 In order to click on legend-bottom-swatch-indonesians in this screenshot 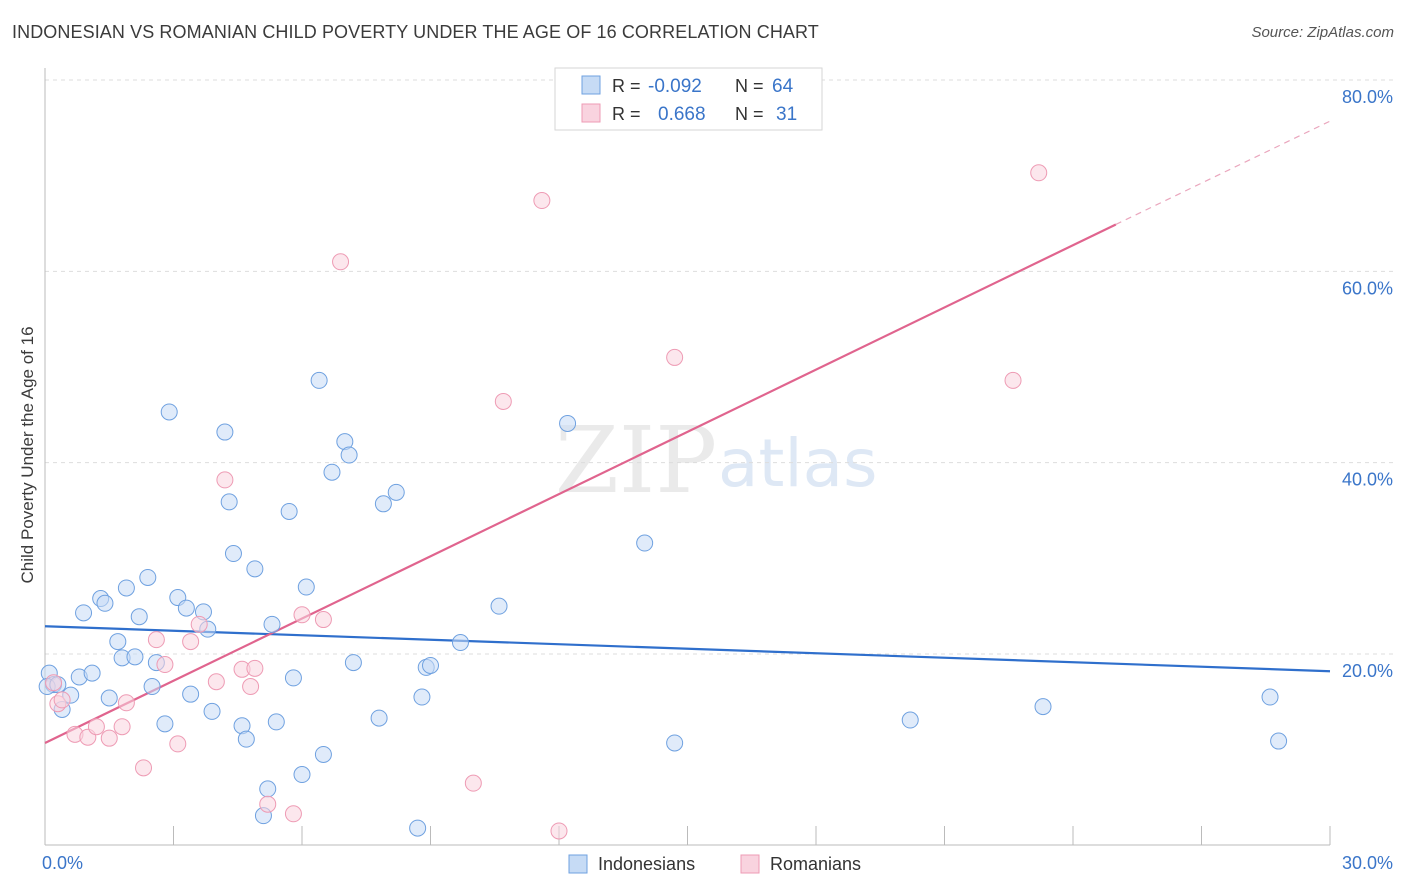, I will do `click(578, 864)`.